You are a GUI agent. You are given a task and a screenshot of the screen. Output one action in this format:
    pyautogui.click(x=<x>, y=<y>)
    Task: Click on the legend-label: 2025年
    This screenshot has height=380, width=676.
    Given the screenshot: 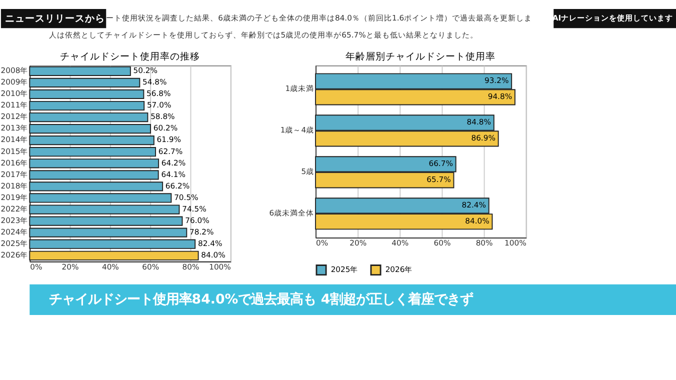 What is the action you would take?
    pyautogui.click(x=344, y=269)
    